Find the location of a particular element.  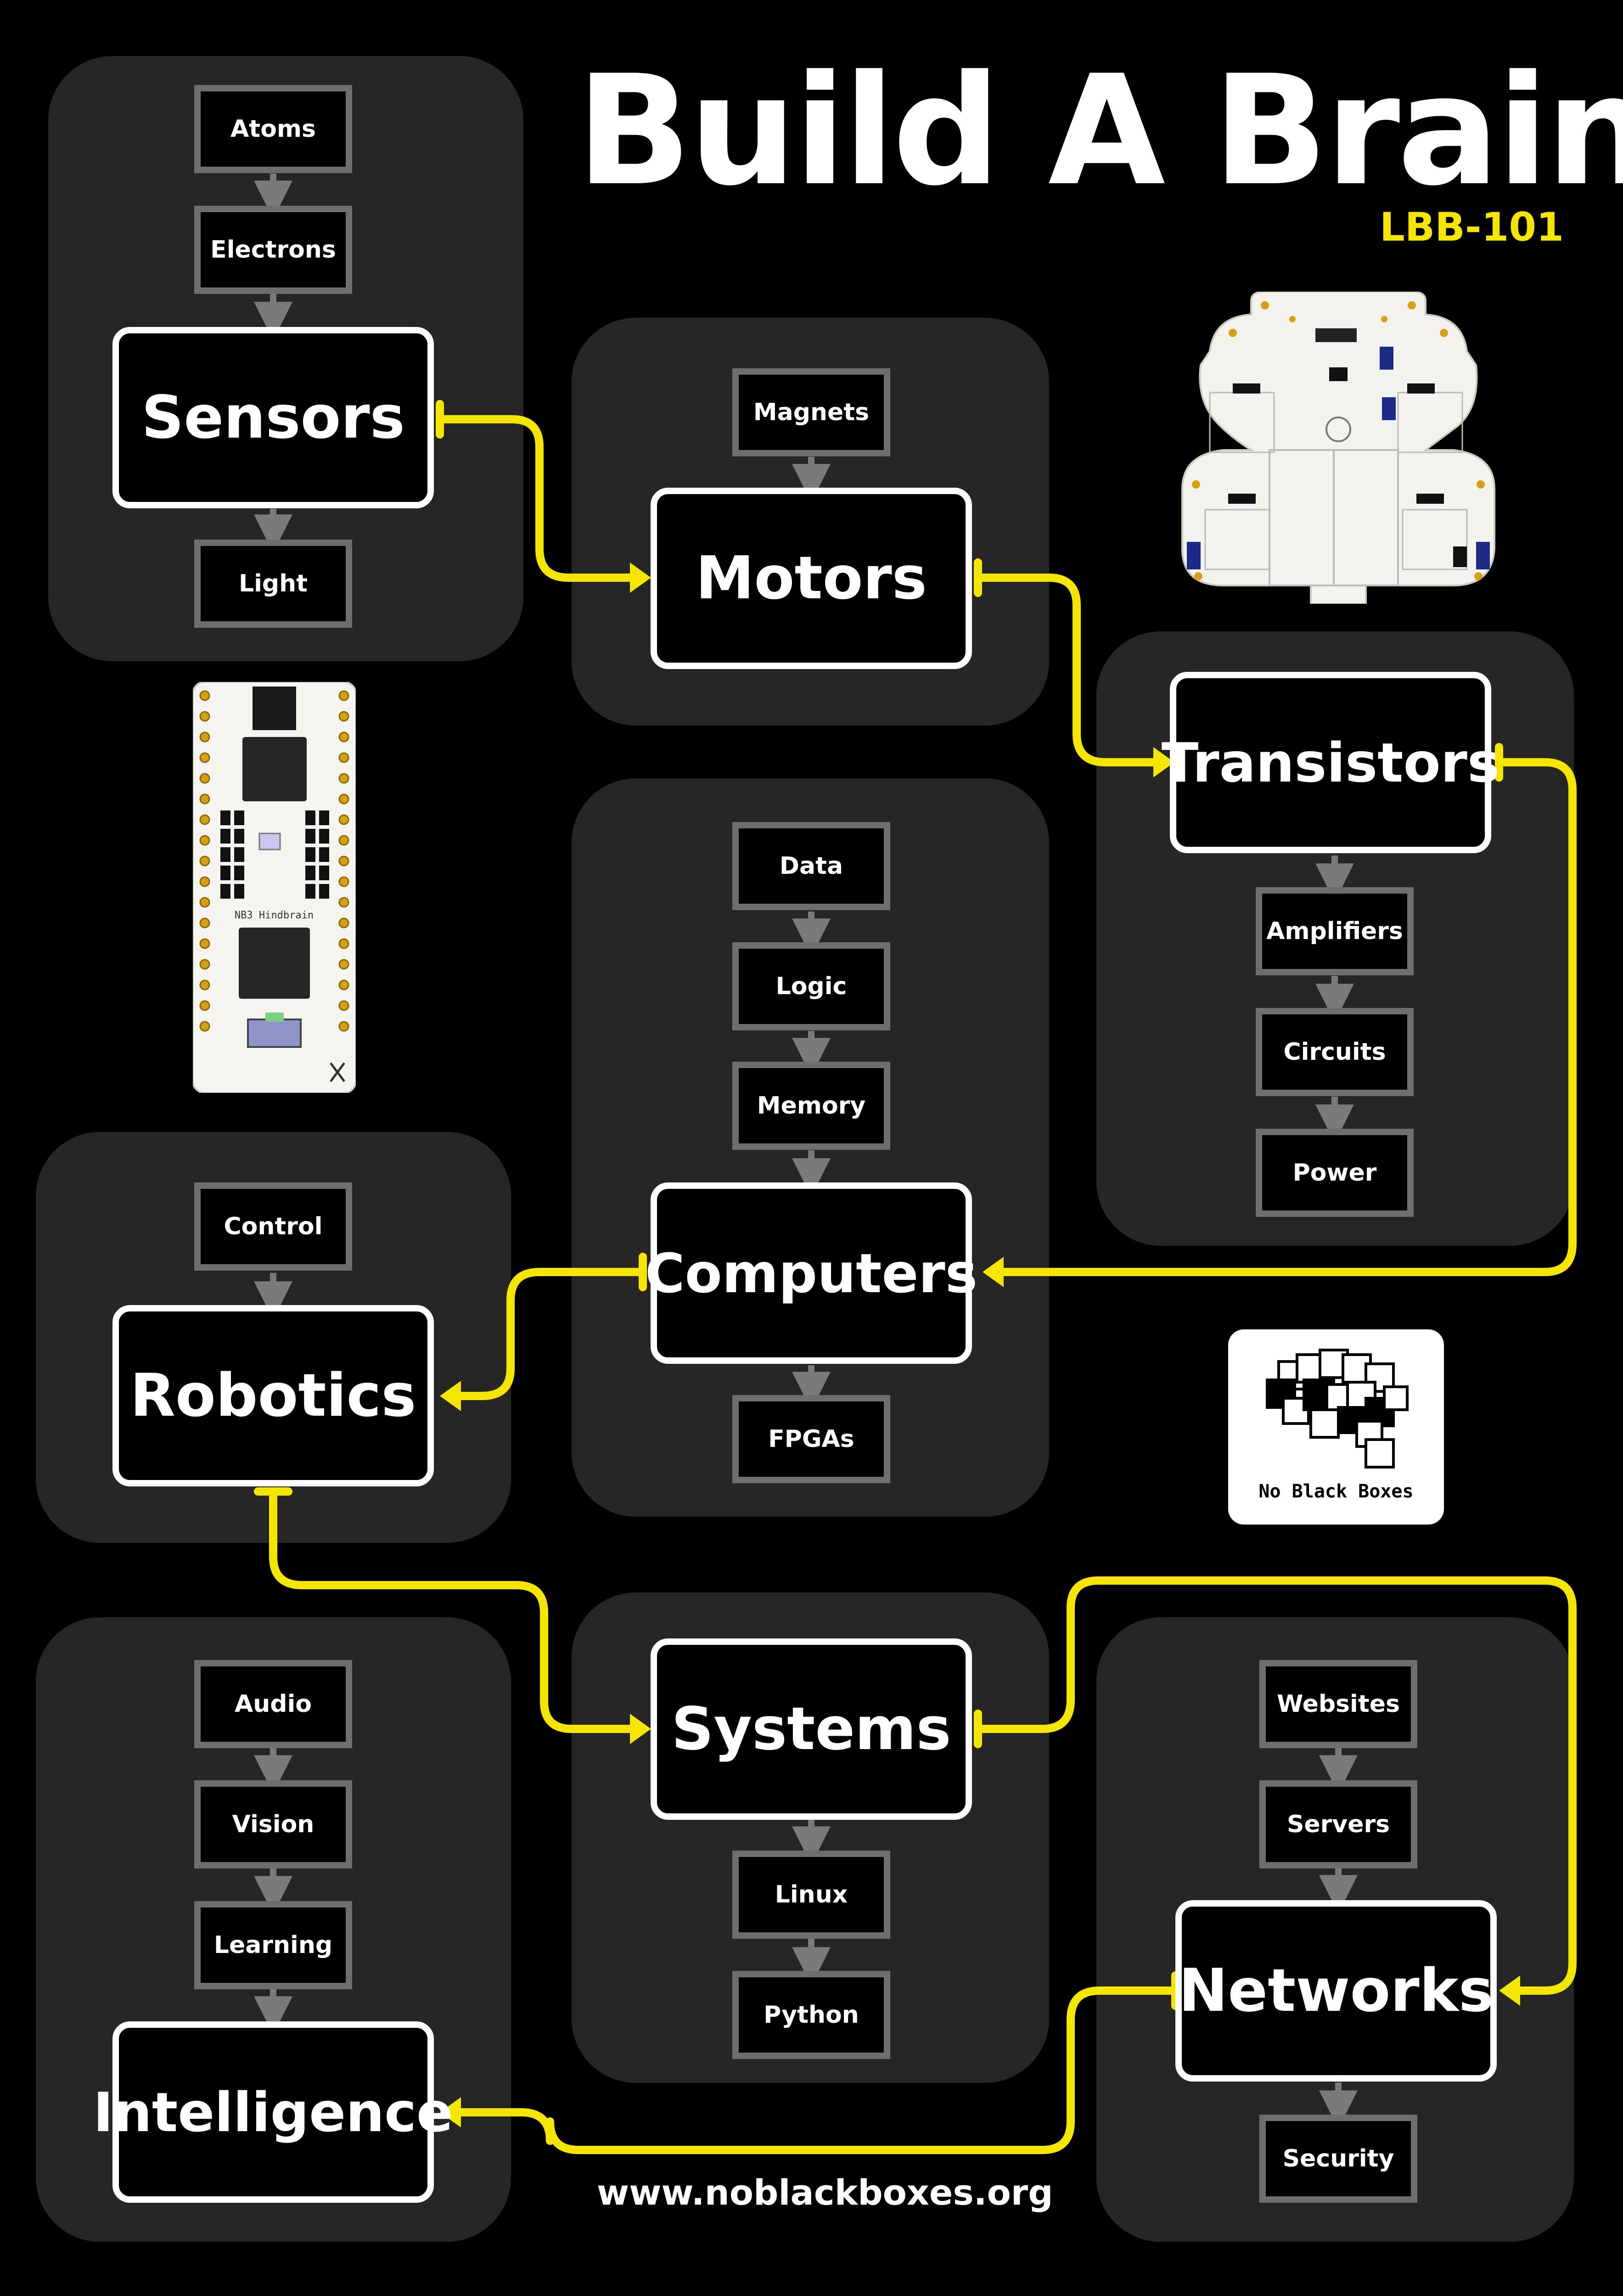

node-light: Light is located at coordinates (273, 584).